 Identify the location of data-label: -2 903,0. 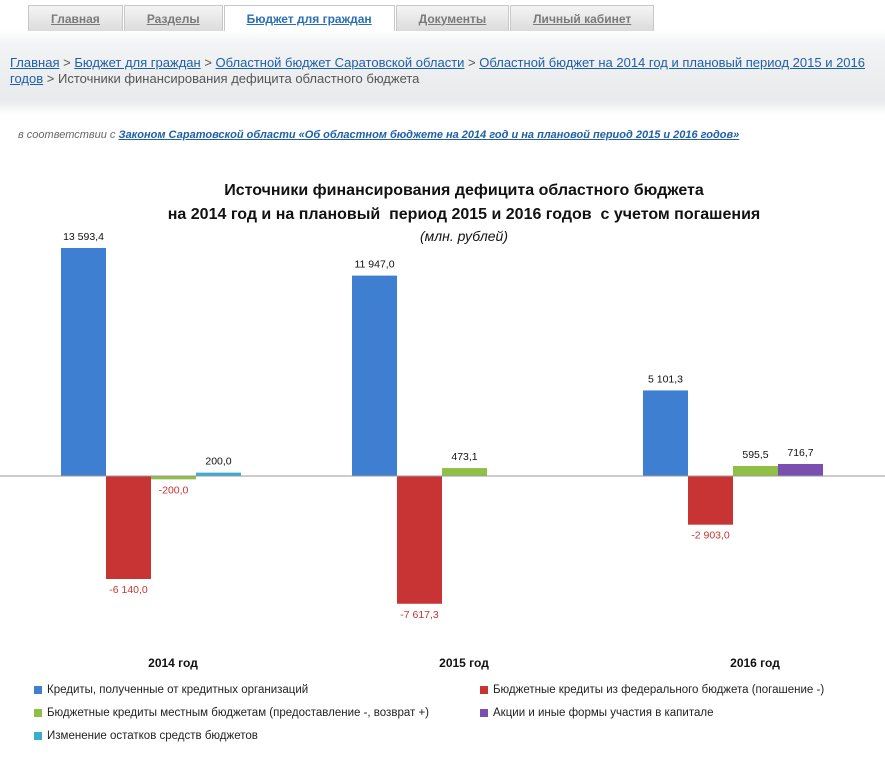
(710, 536).